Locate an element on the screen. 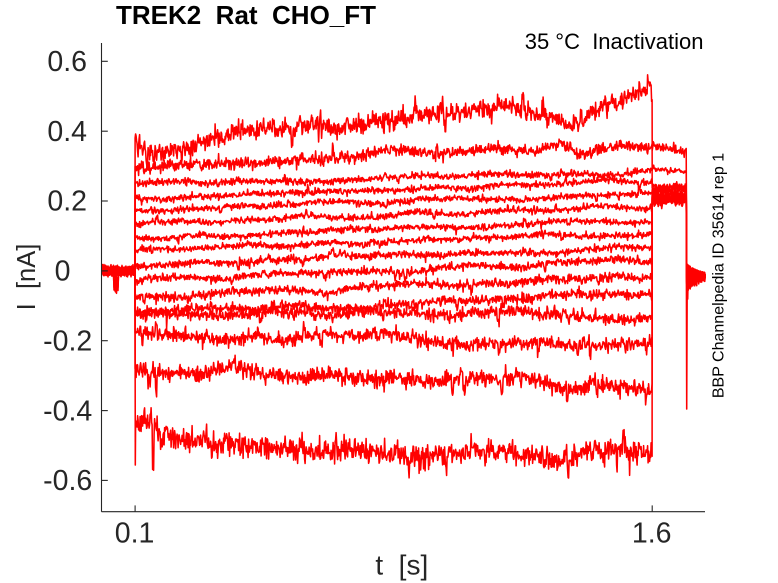 The width and height of the screenshot is (778, 583). svg-text: I [nA] is located at coordinates (27, 277).